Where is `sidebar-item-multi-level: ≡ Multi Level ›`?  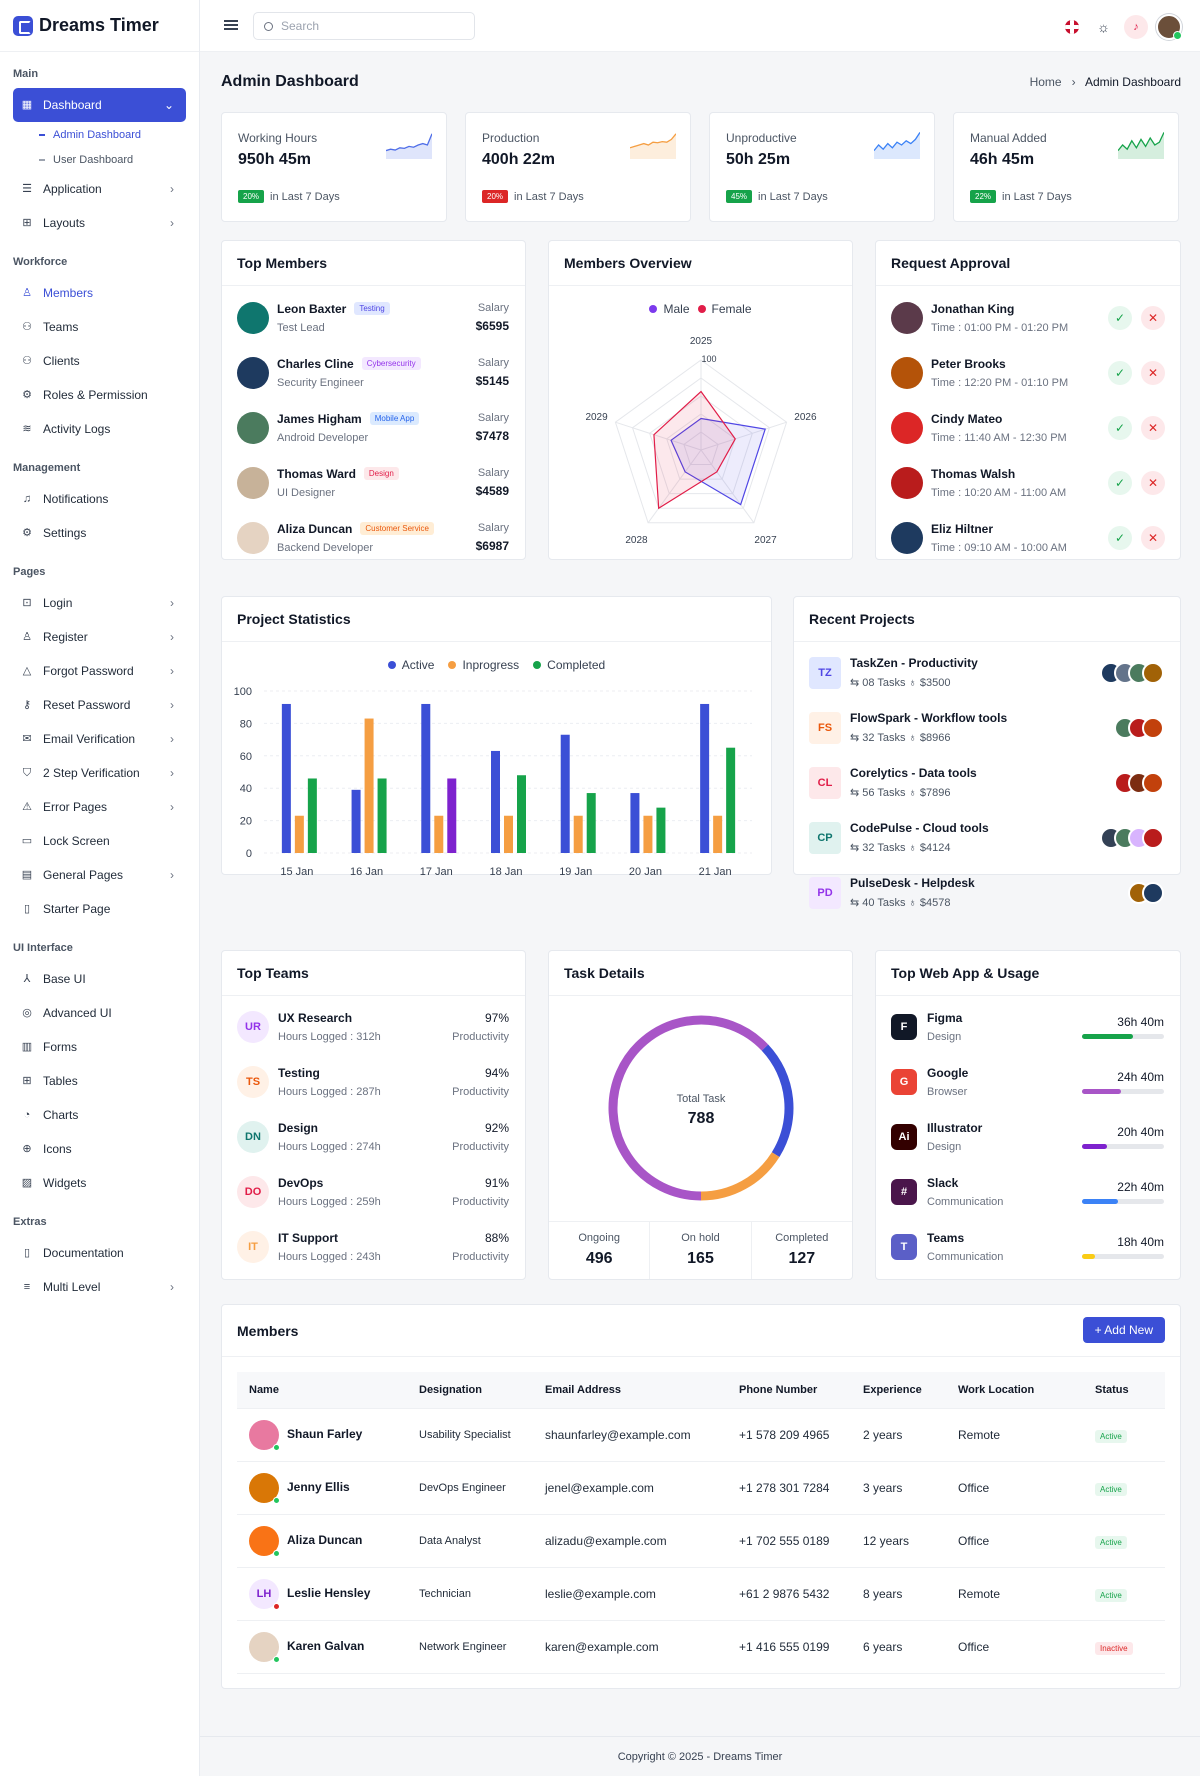 sidebar-item-multi-level: ≡ Multi Level › is located at coordinates (99, 1287).